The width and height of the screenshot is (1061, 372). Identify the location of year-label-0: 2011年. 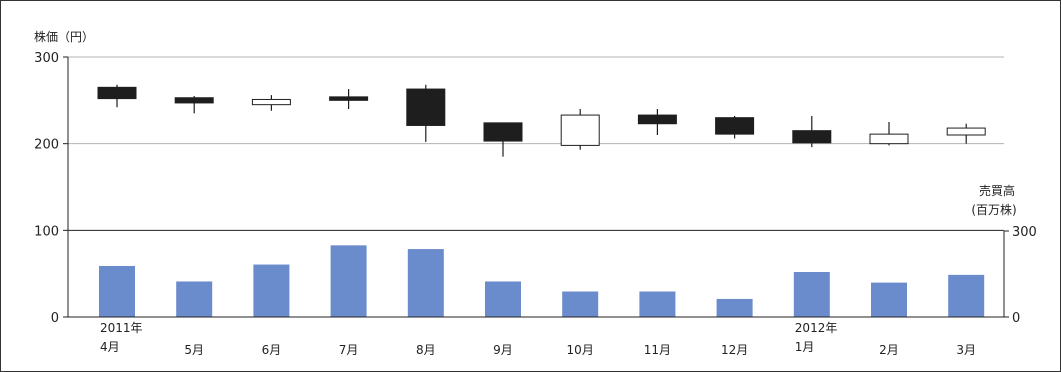
(121, 328).